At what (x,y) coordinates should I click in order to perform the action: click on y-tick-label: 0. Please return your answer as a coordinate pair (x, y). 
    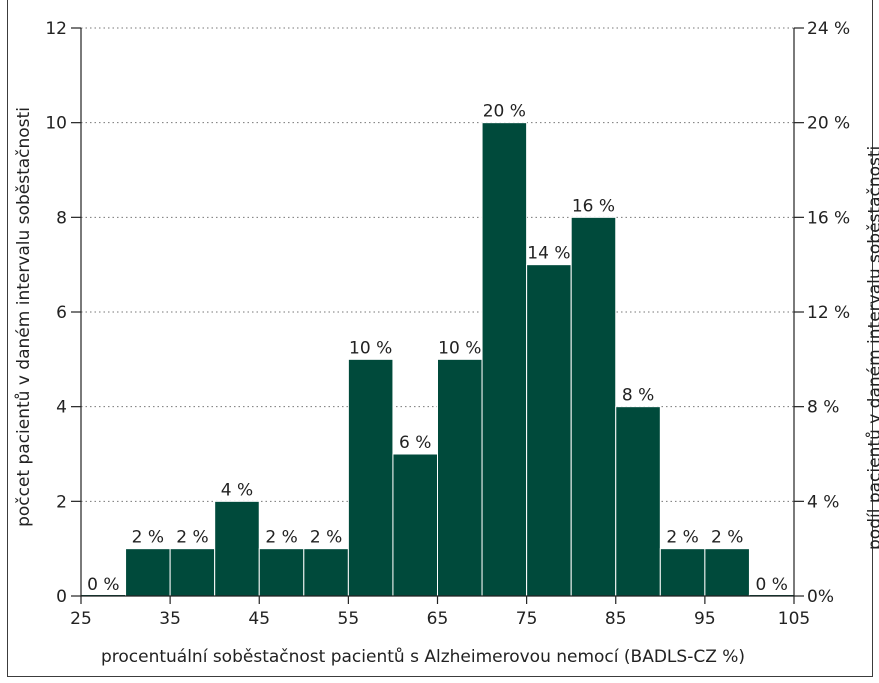
    Looking at the image, I should click on (61, 597).